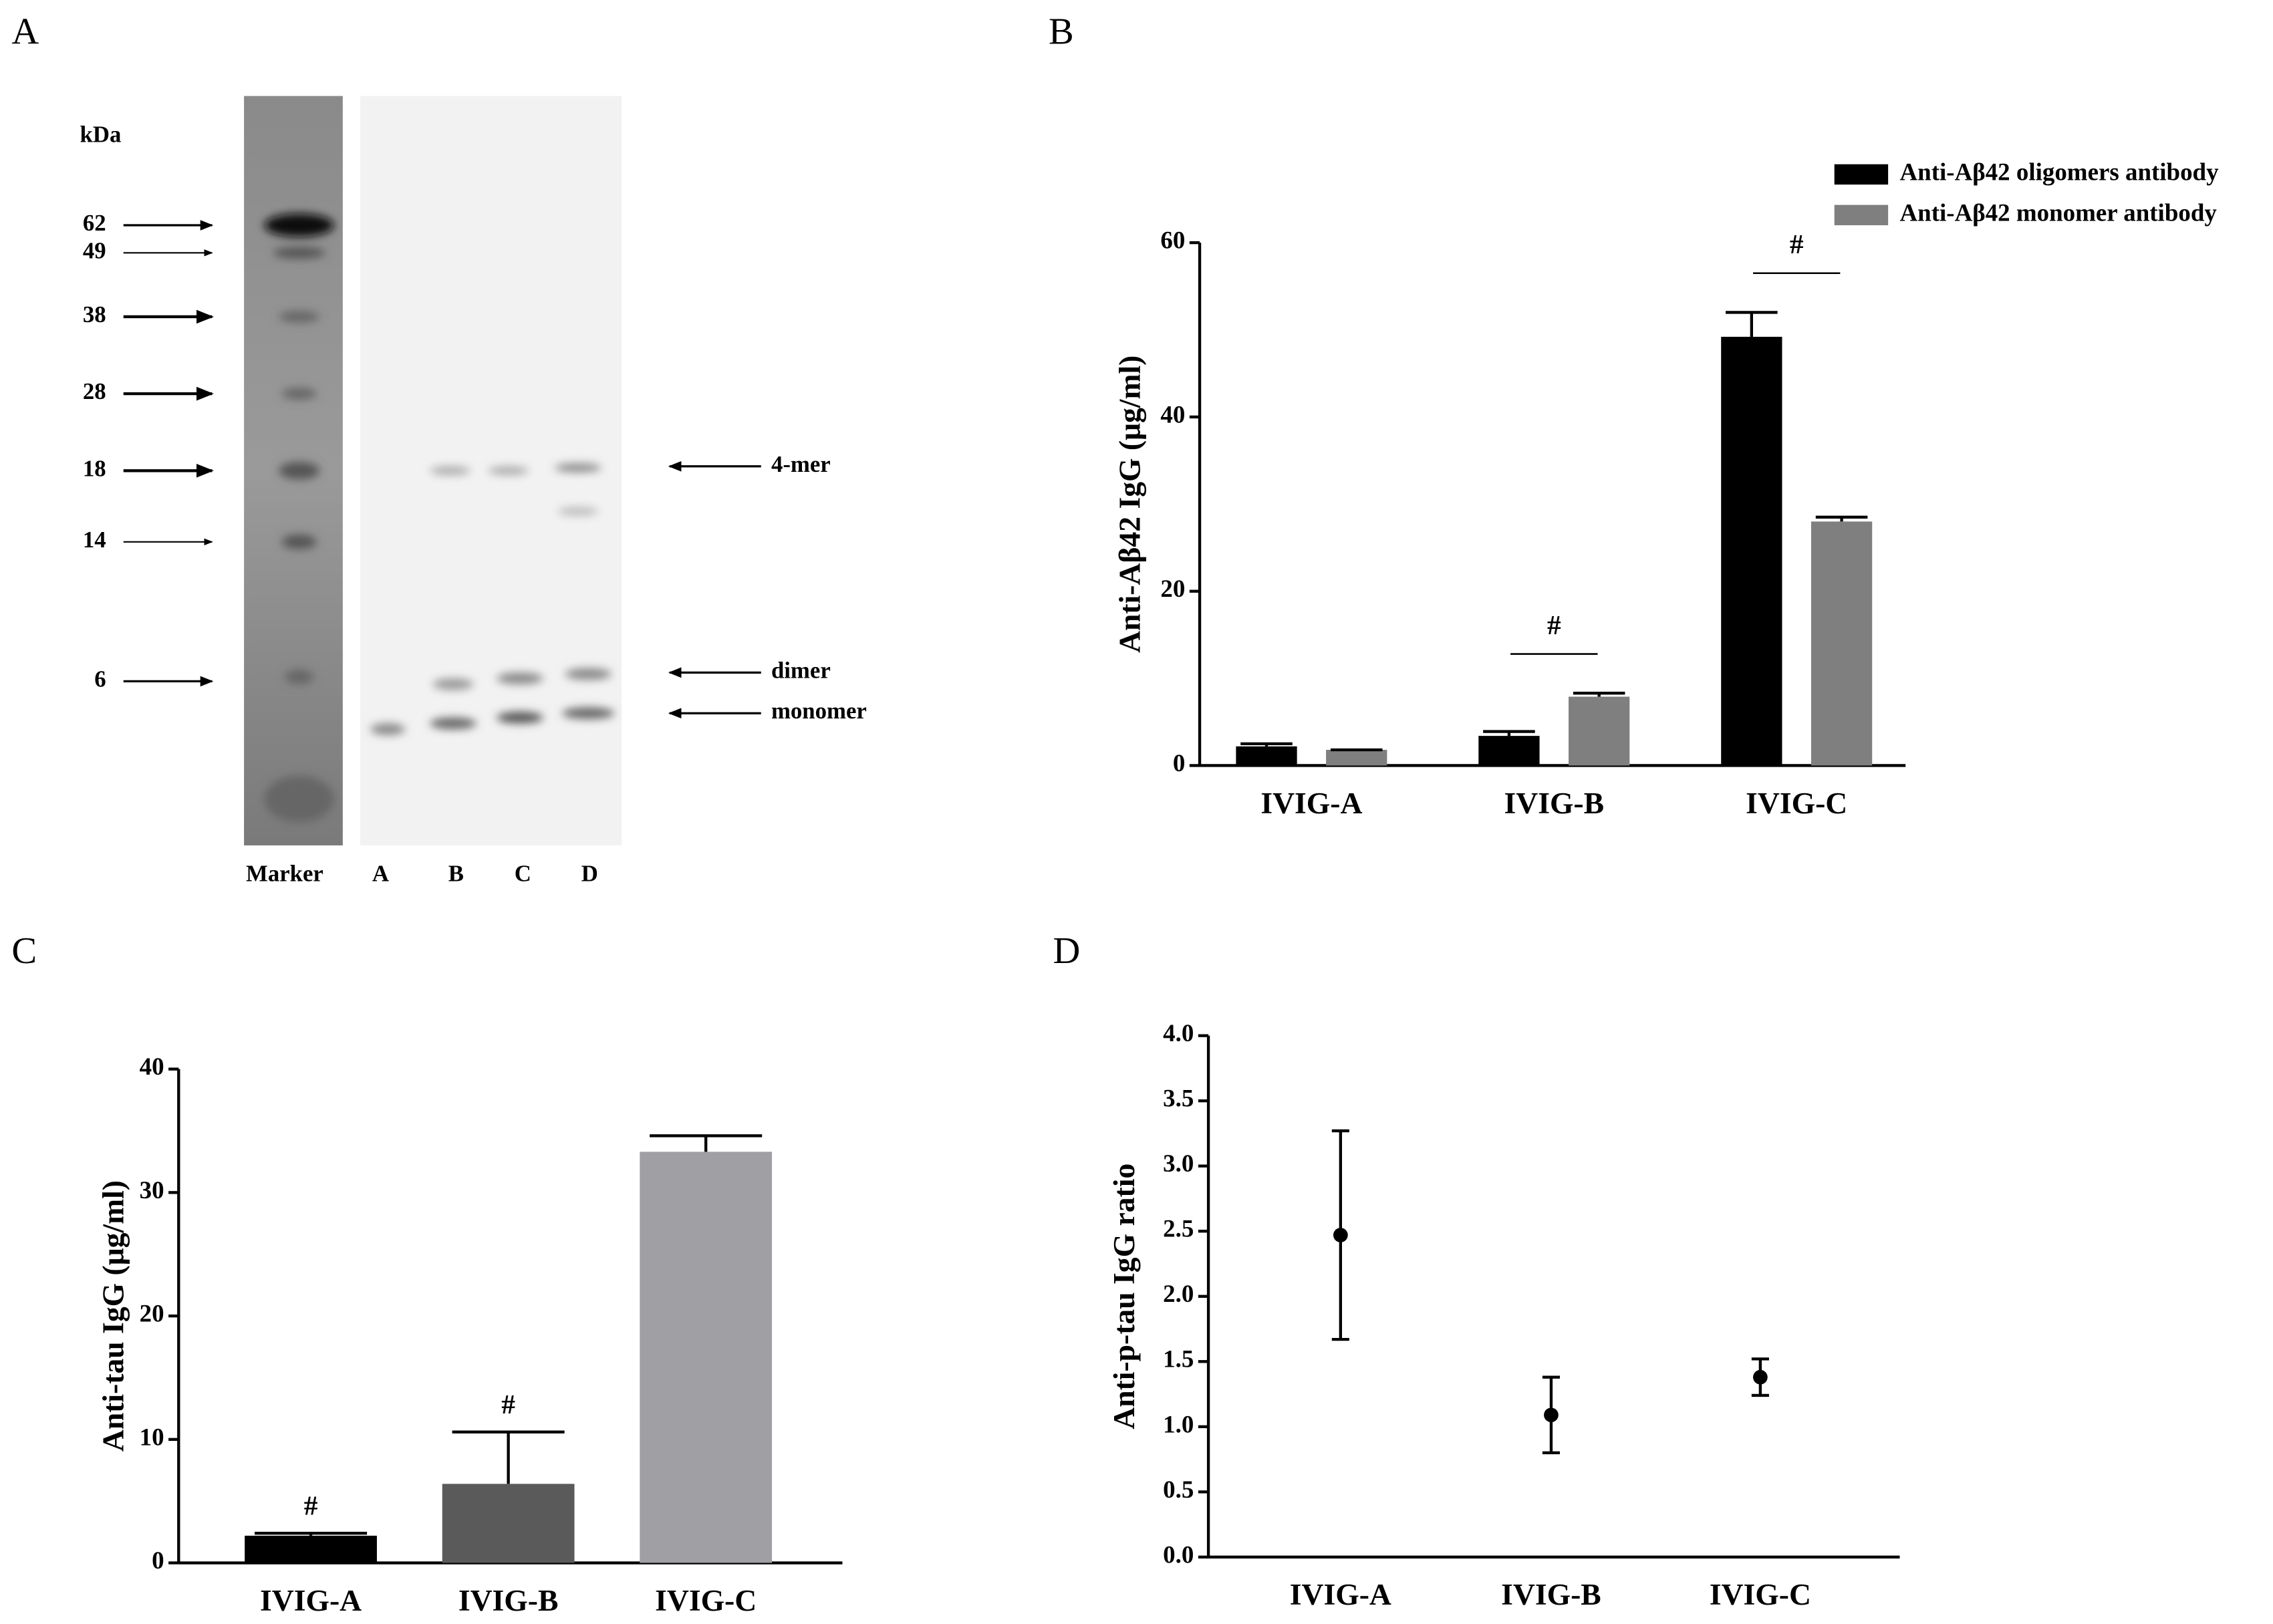 The width and height of the screenshot is (2273, 1624). I want to click on lane-label: Marker, so click(284, 874).